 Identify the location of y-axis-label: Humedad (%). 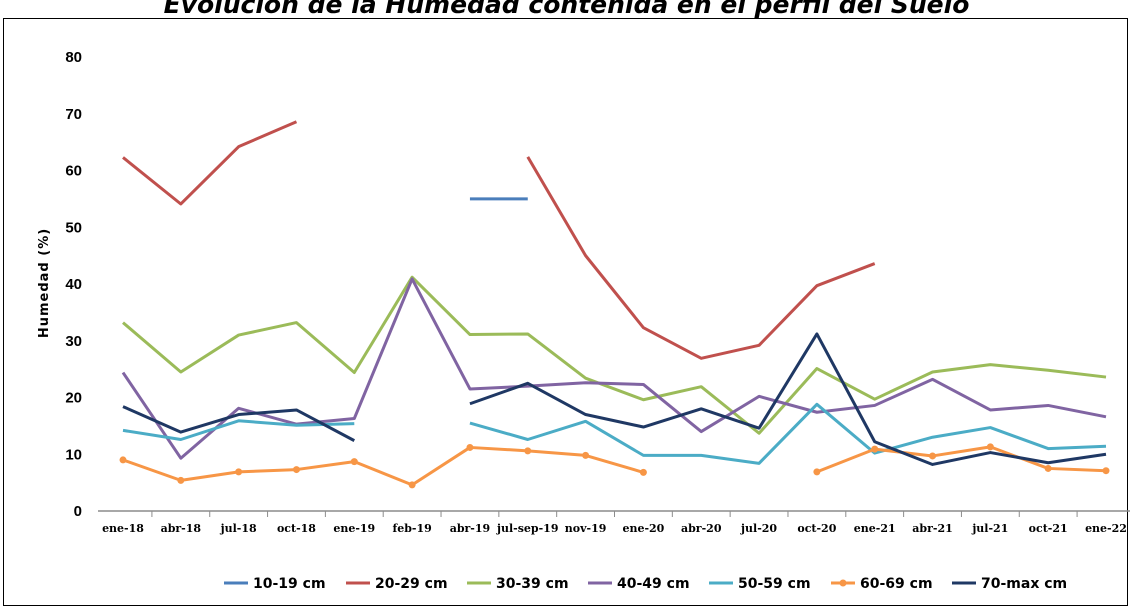
(44, 283).